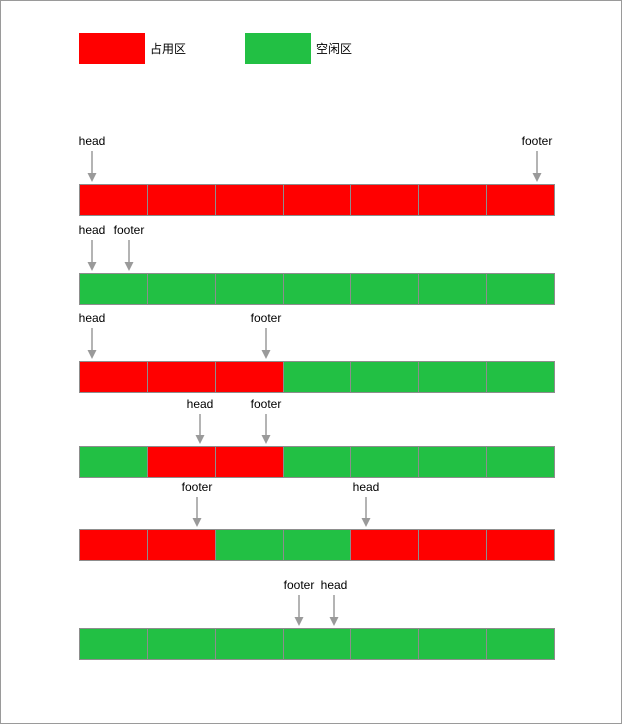  Describe the element at coordinates (334, 49) in the screenshot. I see `legend-free-label: 空闲区` at that location.